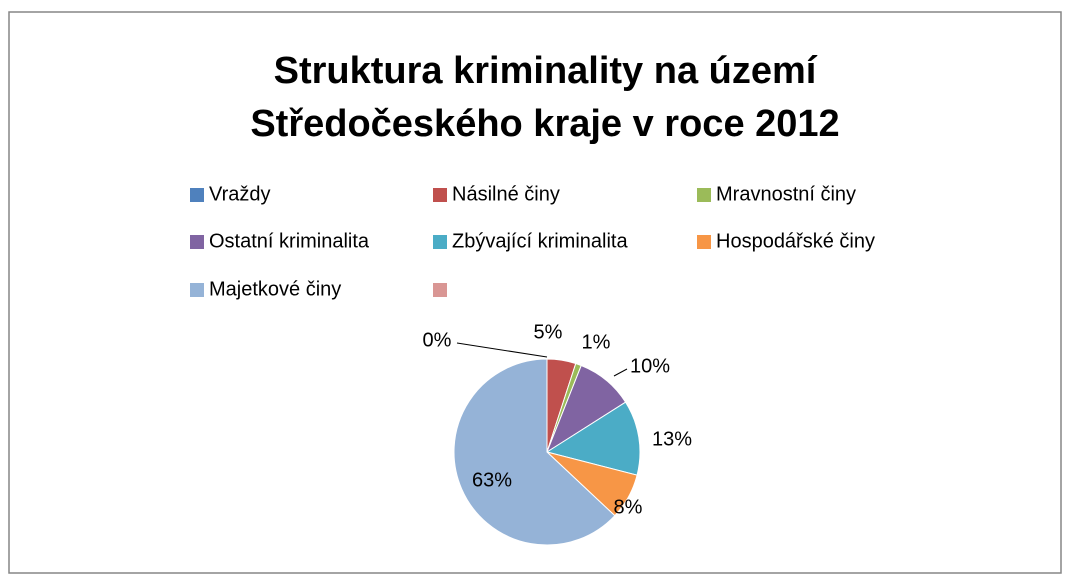 The image size is (1070, 580). I want to click on data-label: 5%, so click(548, 332).